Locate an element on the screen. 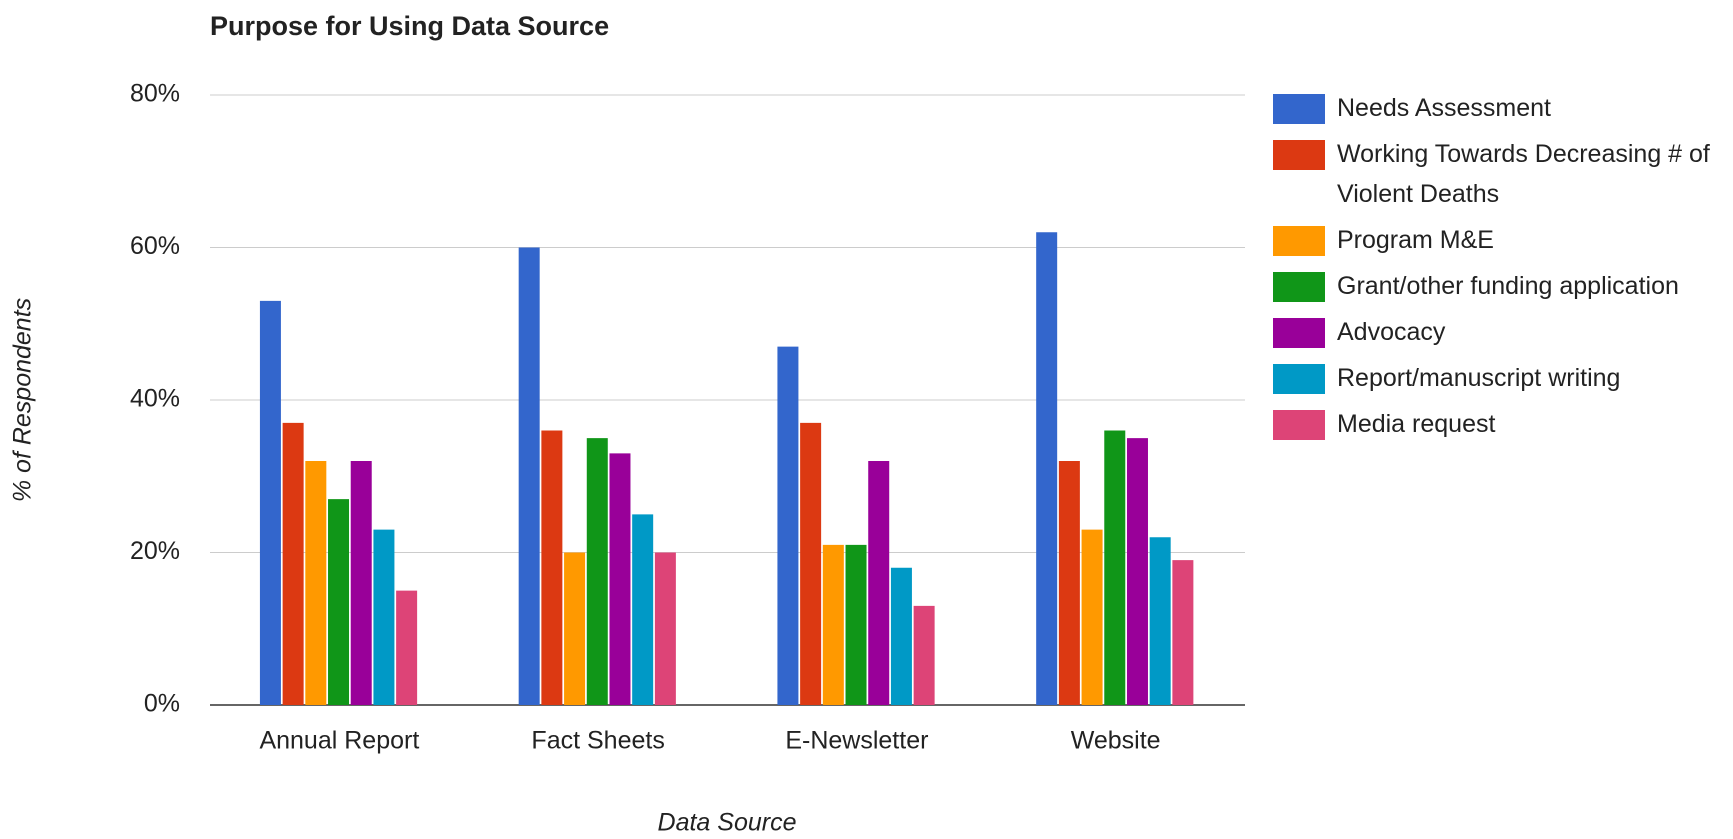 The width and height of the screenshot is (1733, 839). legend-label: Needs Assessment is located at coordinates (1444, 108).